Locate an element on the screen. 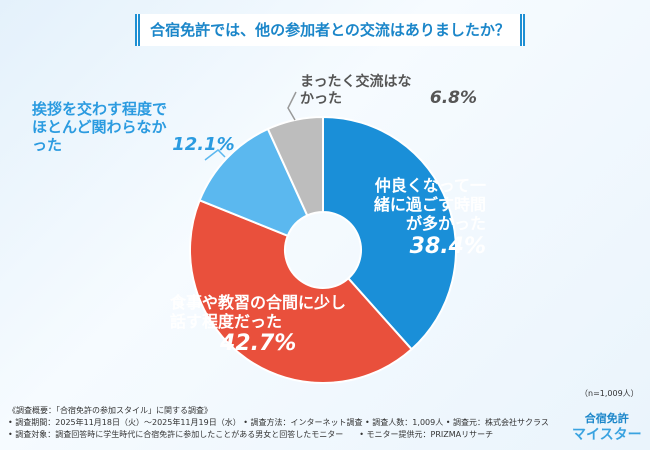  slice-label-0: 仲良くなって一緒に過ごす時間が多かった 38.4% is located at coordinates (429, 217).